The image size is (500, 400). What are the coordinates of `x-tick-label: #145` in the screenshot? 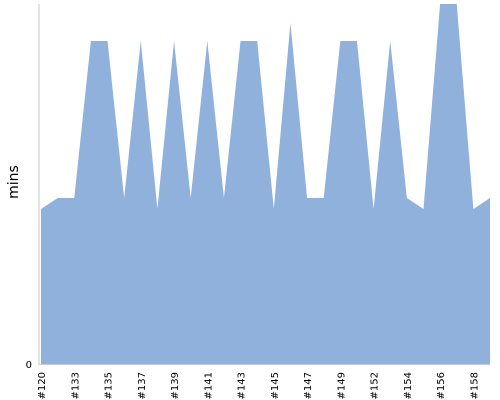 It's located at (275, 385).